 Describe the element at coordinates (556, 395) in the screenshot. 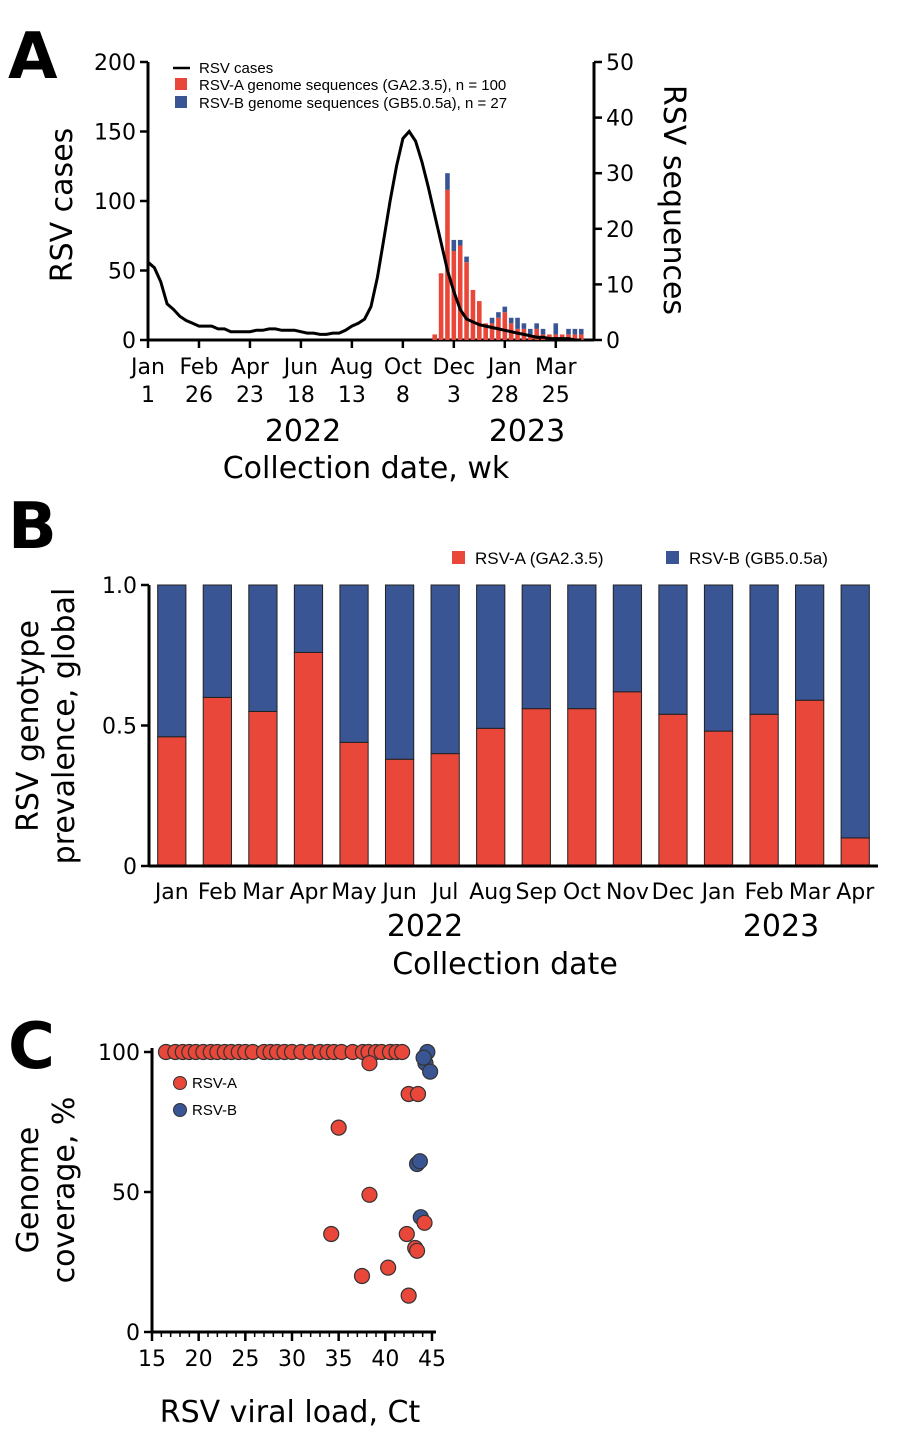

I see `x-tick-label-day: 25` at that location.